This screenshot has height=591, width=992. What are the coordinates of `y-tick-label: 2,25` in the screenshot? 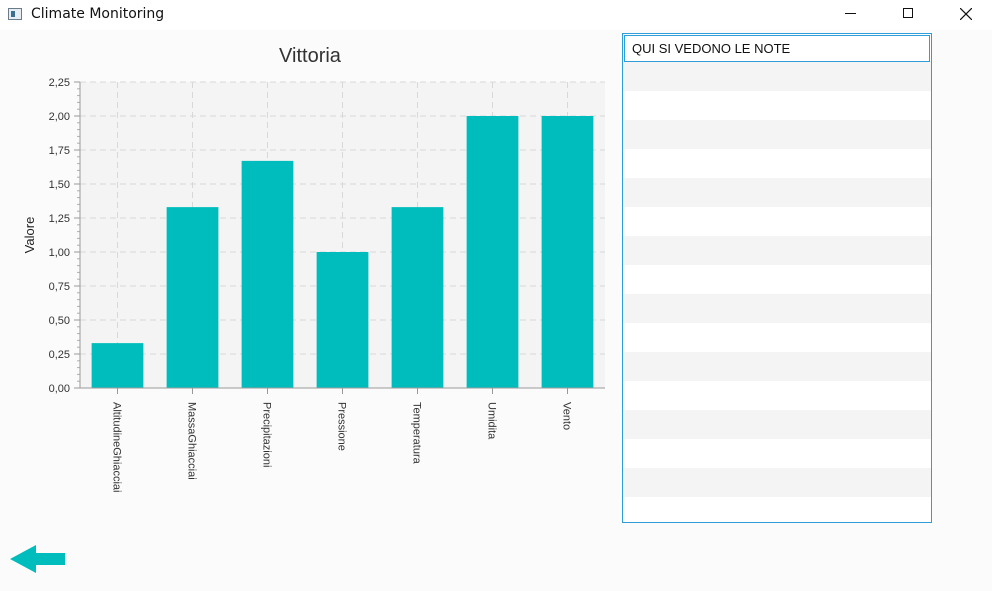 It's located at (59, 83).